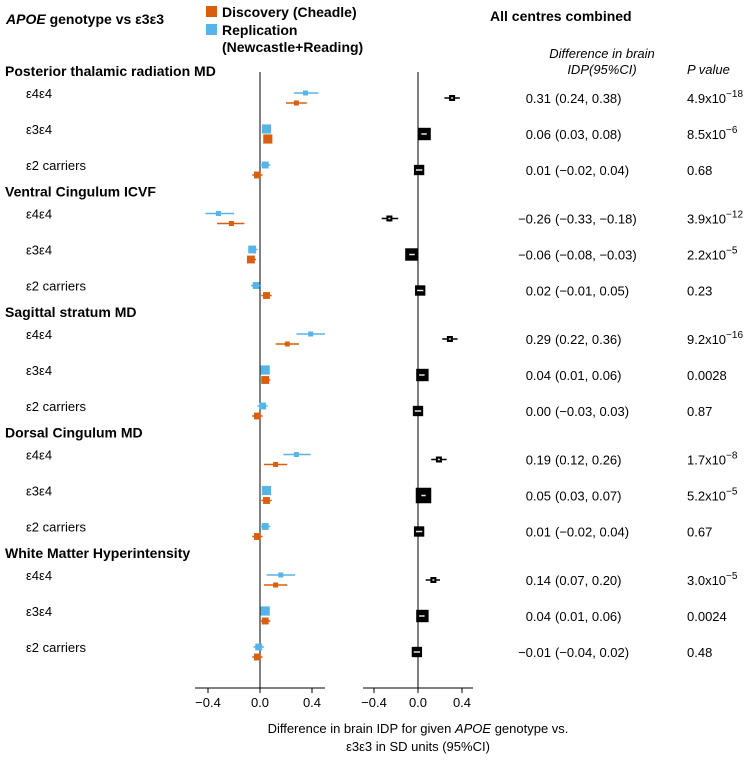 This screenshot has width=750, height=761. I want to click on left-x-tick-label: 0.4, so click(312, 702).